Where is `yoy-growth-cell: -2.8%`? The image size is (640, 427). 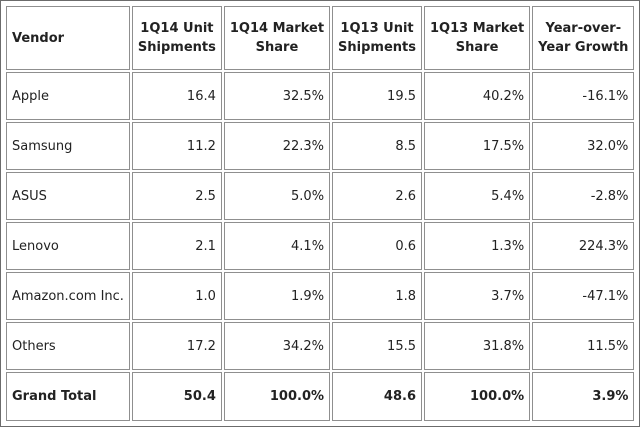
yoy-growth-cell: -2.8% is located at coordinates (583, 196).